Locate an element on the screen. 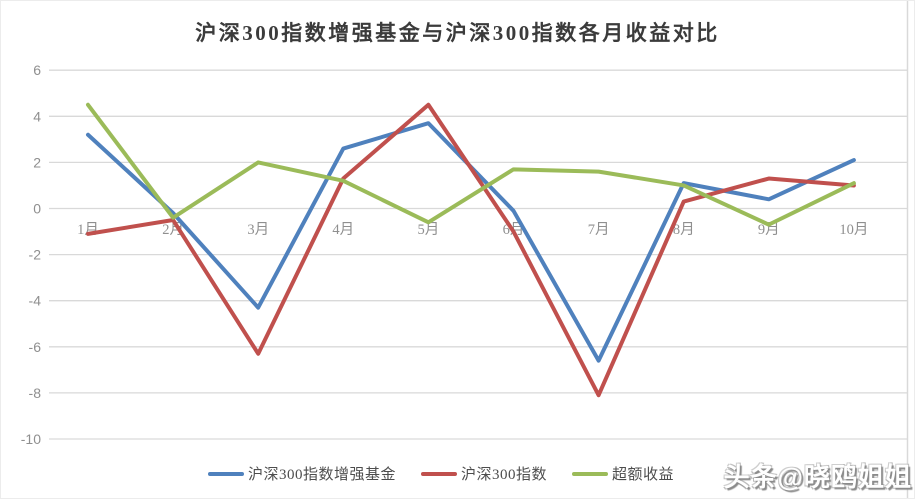  watermark: 头条@晓鸥姐姐 is located at coordinates (817, 477).